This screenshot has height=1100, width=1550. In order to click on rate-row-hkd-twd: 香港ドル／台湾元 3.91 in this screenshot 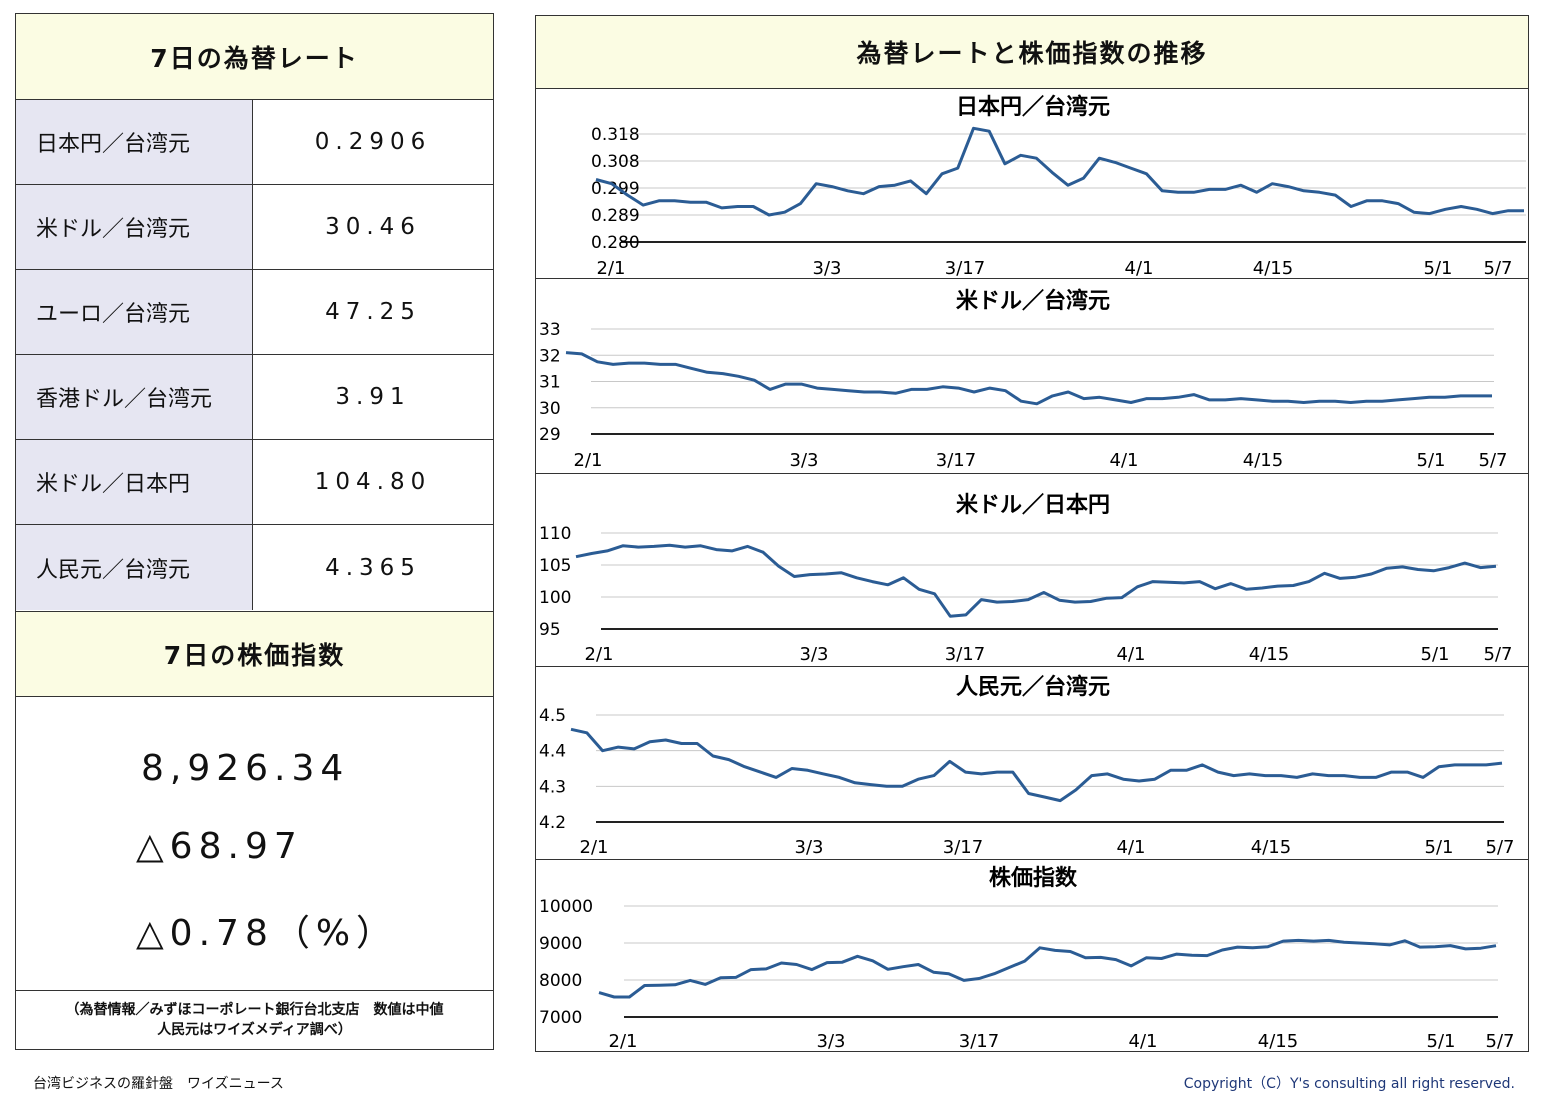, I will do `click(254, 397)`.